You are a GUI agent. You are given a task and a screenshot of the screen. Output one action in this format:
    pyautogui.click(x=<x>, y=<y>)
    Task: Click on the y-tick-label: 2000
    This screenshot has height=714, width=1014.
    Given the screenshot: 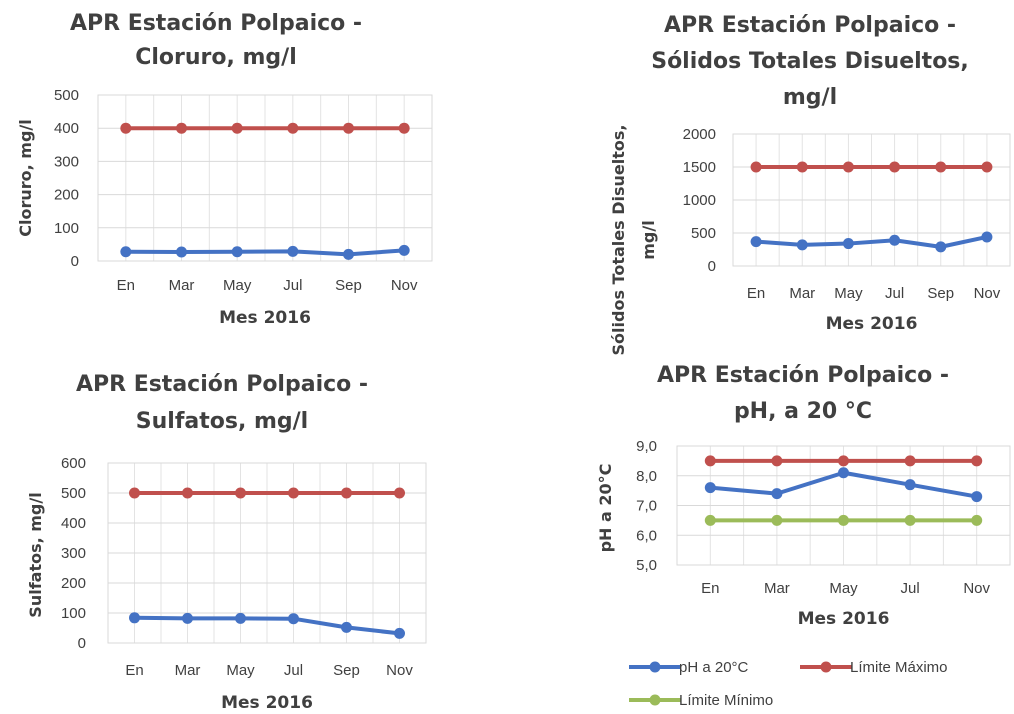 What is the action you would take?
    pyautogui.click(x=699, y=134)
    